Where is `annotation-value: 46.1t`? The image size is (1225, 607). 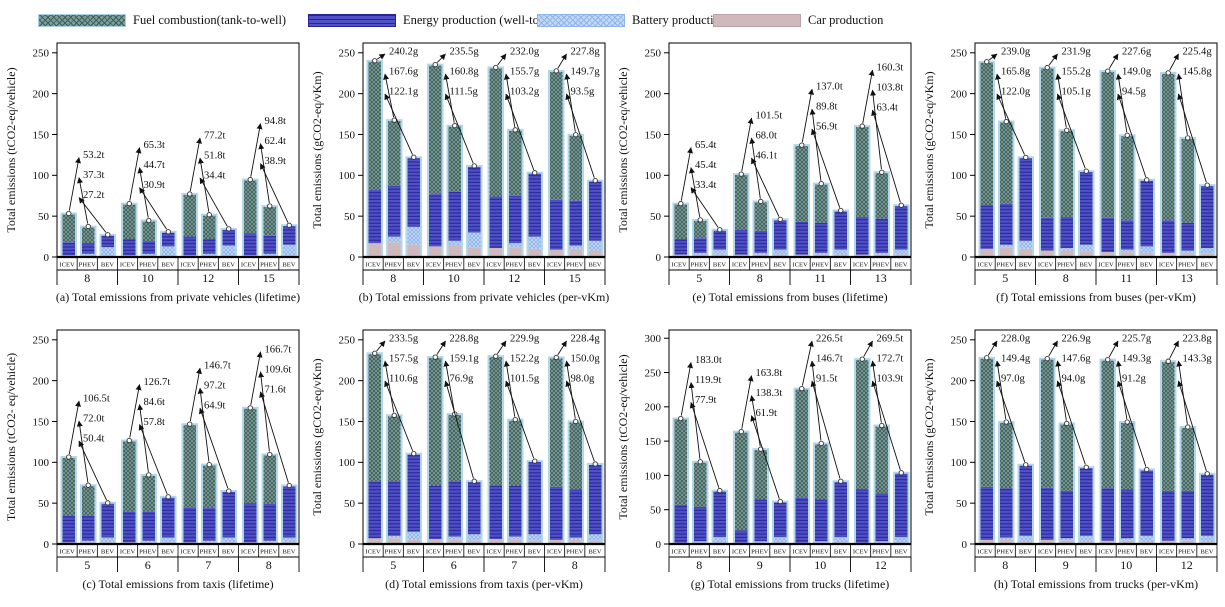
annotation-value: 46.1t is located at coordinates (767, 156).